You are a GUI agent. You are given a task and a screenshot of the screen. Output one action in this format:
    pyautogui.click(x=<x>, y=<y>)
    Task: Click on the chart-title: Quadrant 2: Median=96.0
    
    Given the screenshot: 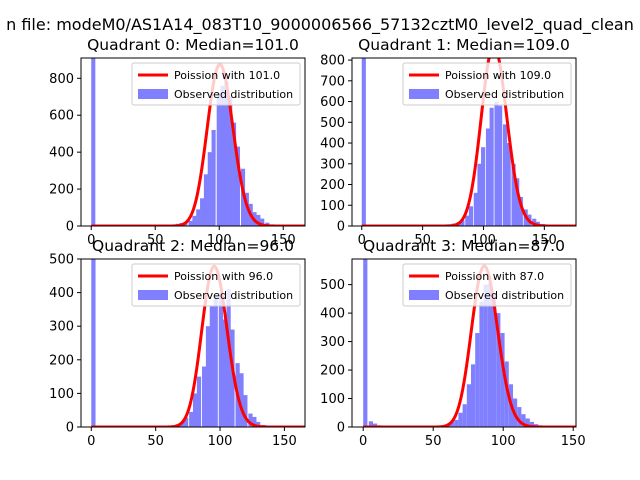 What is the action you would take?
    pyautogui.click(x=193, y=246)
    